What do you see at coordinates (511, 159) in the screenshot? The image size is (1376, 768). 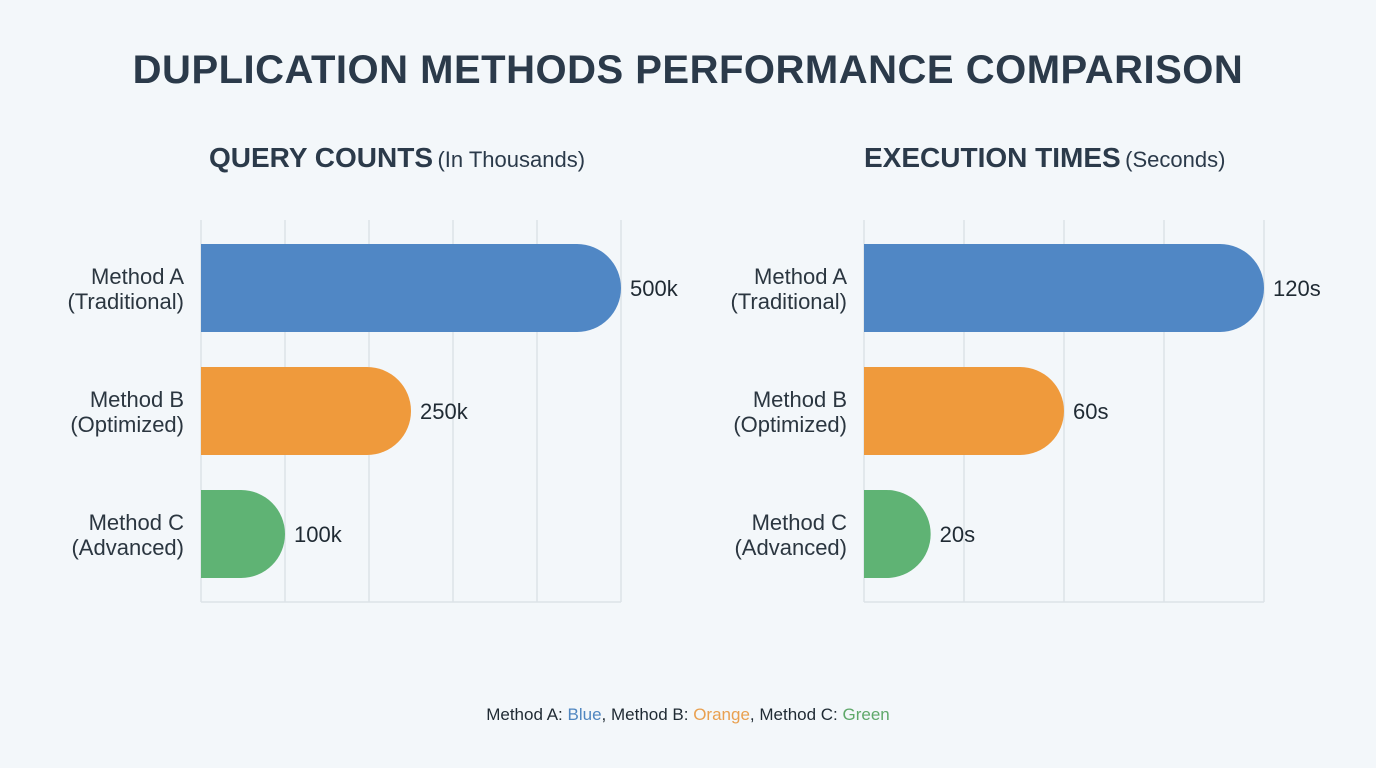 I see `query-counts-subtitle: (In Thousands)` at bounding box center [511, 159].